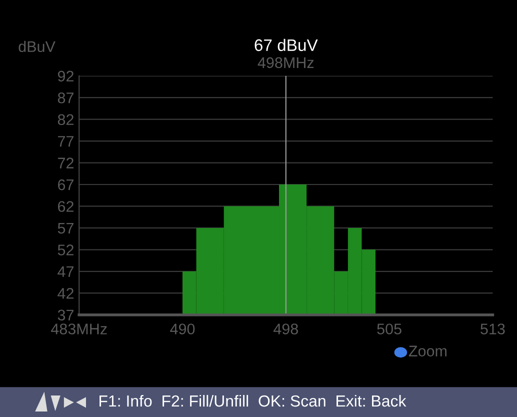 The width and height of the screenshot is (517, 417). Describe the element at coordinates (66, 271) in the screenshot. I see `y-tick-label: 47` at that location.